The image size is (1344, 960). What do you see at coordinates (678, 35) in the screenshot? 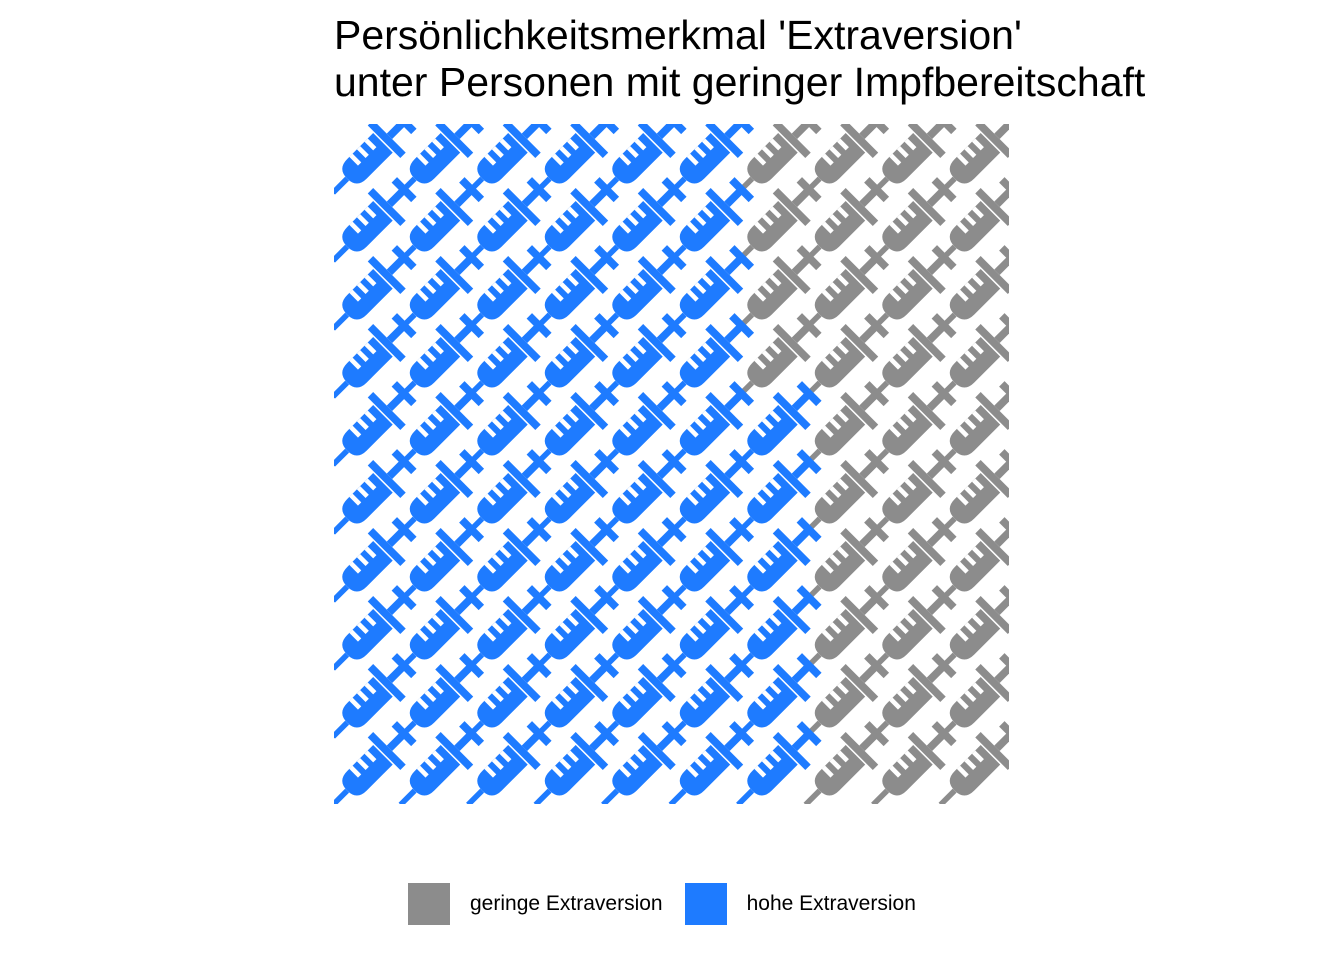
I see `chart-title: Persönlichkeitsmerkmal 'Extraversion'` at bounding box center [678, 35].